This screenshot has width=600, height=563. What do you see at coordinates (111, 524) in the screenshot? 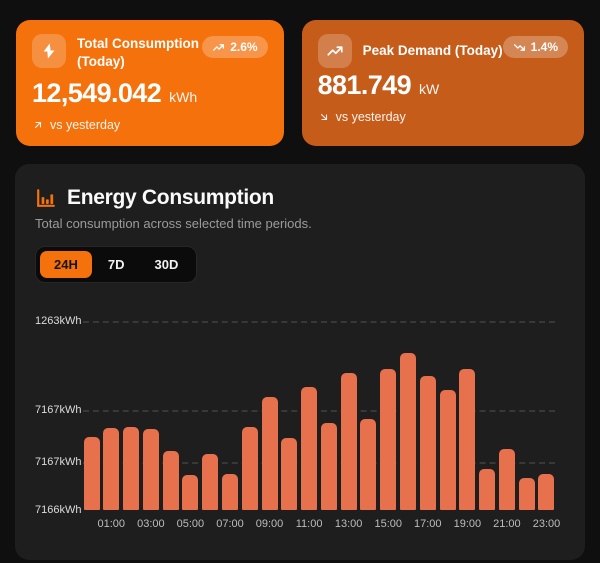
I see `x-axis-tick-label: 01:00` at bounding box center [111, 524].